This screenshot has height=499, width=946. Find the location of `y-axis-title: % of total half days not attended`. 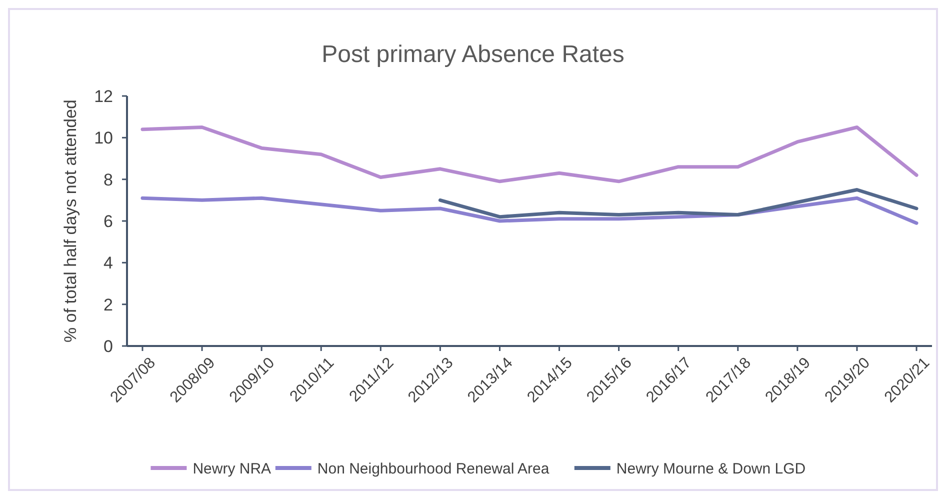

y-axis-title: % of total half days not attended is located at coordinates (70, 221).